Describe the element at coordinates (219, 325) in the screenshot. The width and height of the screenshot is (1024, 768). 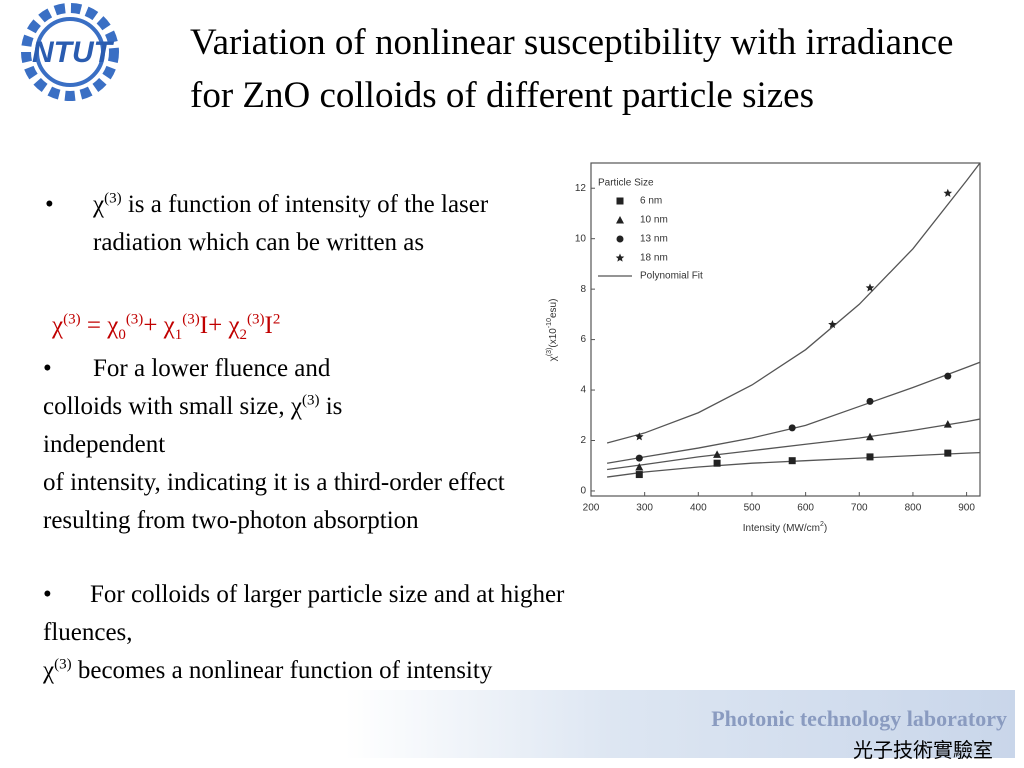
I see `text: I+ χ` at that location.